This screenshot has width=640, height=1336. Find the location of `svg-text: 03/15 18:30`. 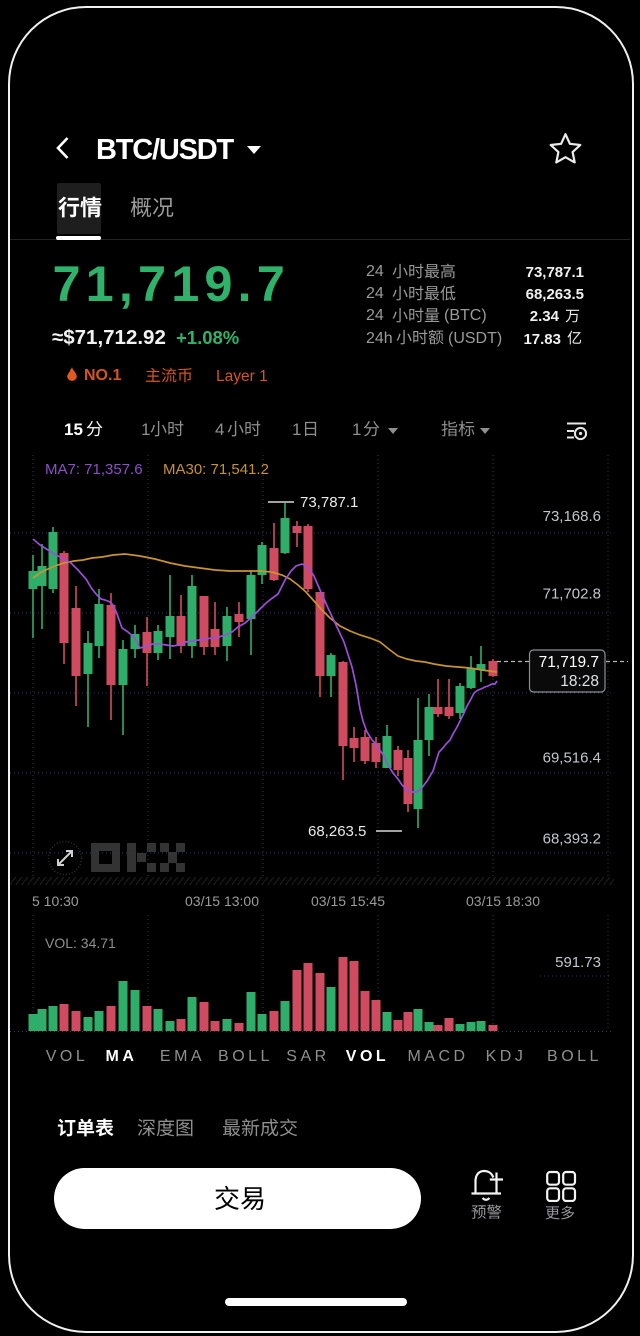

svg-text: 03/15 18:30 is located at coordinates (503, 901).